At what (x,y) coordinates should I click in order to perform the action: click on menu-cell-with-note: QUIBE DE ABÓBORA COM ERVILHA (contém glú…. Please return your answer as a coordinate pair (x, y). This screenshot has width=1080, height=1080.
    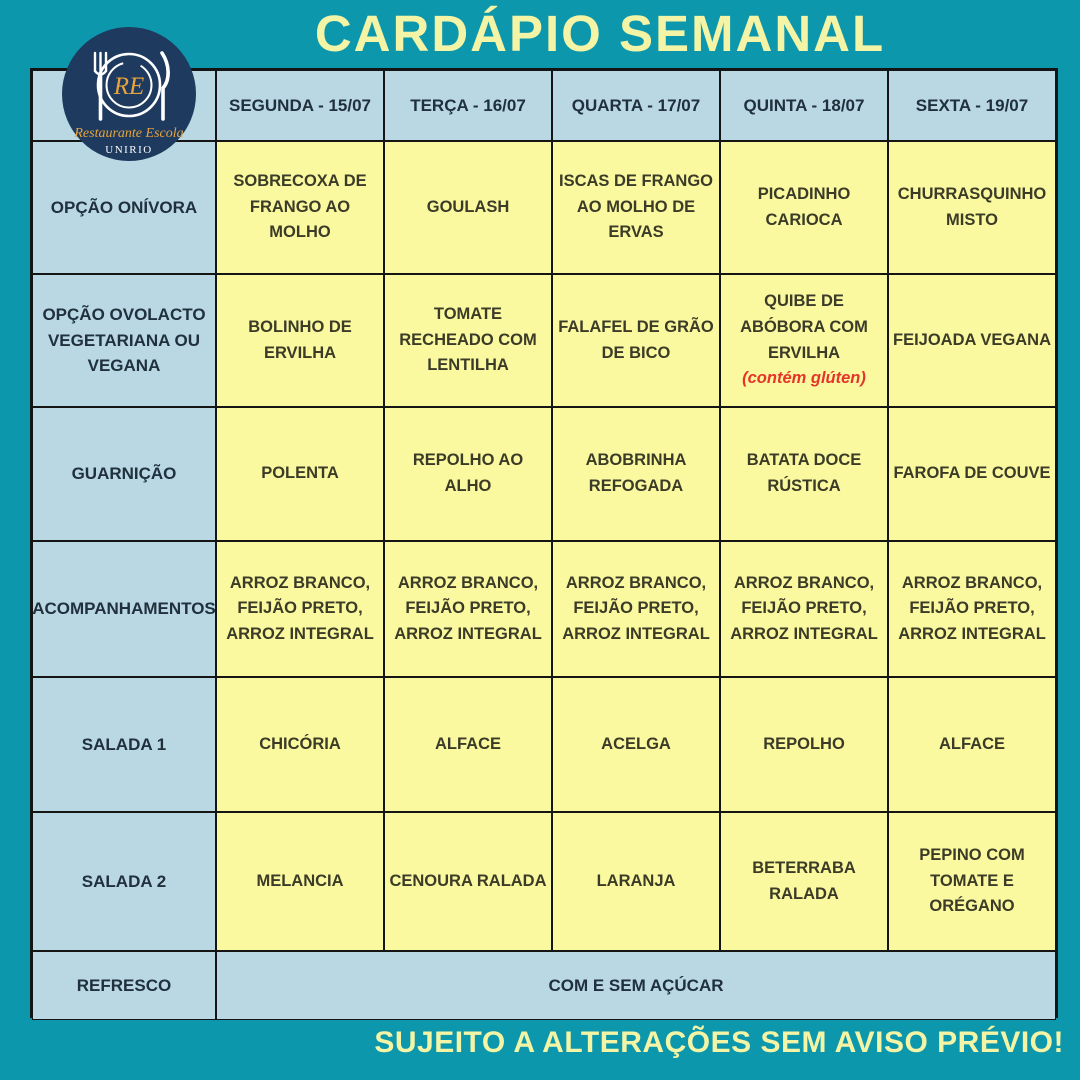
    Looking at the image, I should click on (804, 340).